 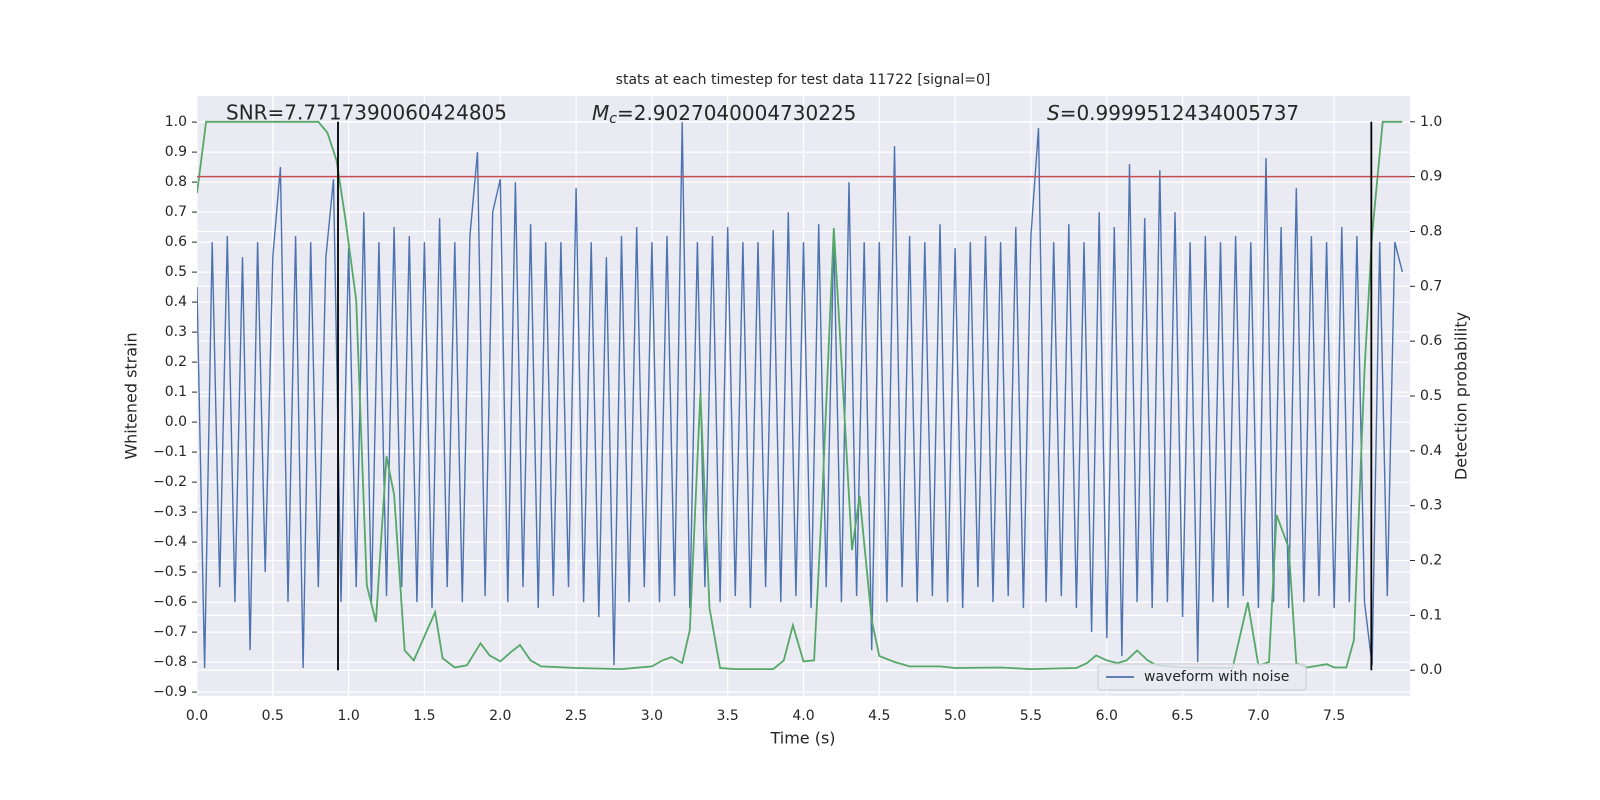 What do you see at coordinates (955, 716) in the screenshot?
I see `x-tick-label: 5.0` at bounding box center [955, 716].